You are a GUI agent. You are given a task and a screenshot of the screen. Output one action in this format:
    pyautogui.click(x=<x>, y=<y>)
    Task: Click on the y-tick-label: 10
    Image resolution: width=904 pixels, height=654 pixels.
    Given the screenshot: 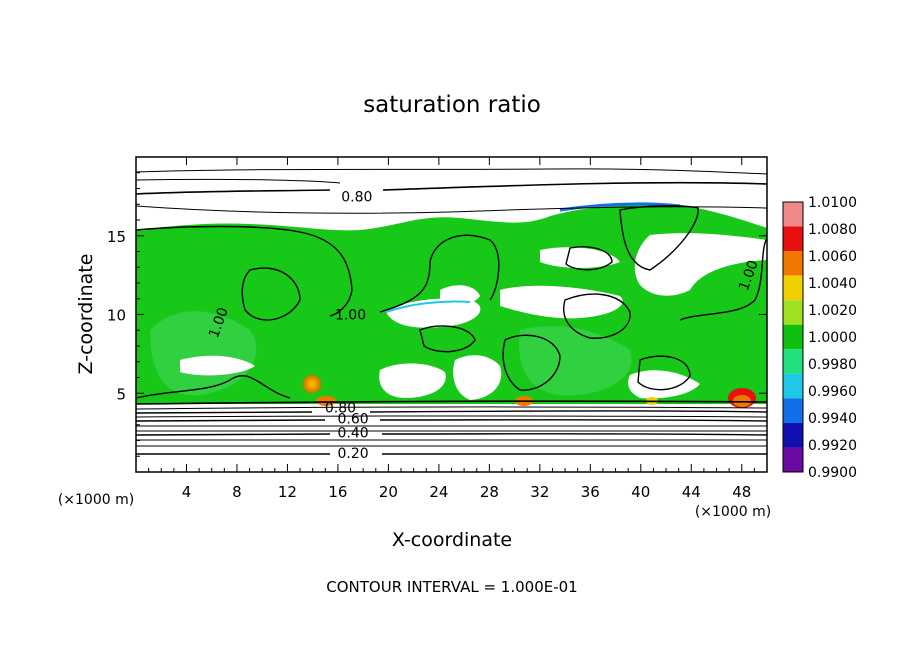 What is the action you would take?
    pyautogui.click(x=116, y=316)
    